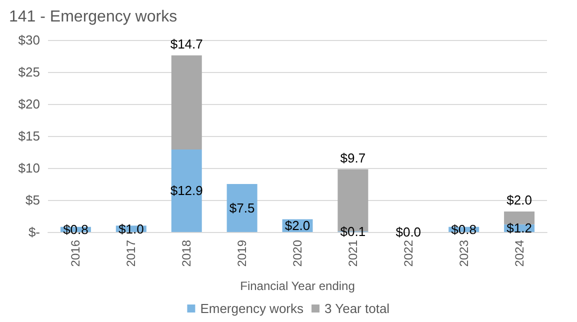 This screenshot has width=577, height=322. What do you see at coordinates (519, 228) in the screenshot?
I see `data-label: $1.2` at bounding box center [519, 228].